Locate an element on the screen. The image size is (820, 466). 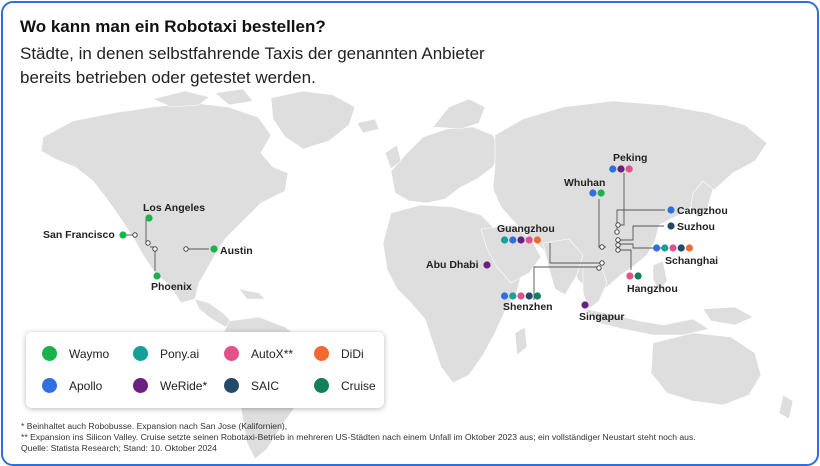
leader-schanghai is located at coordinates (641, 246).